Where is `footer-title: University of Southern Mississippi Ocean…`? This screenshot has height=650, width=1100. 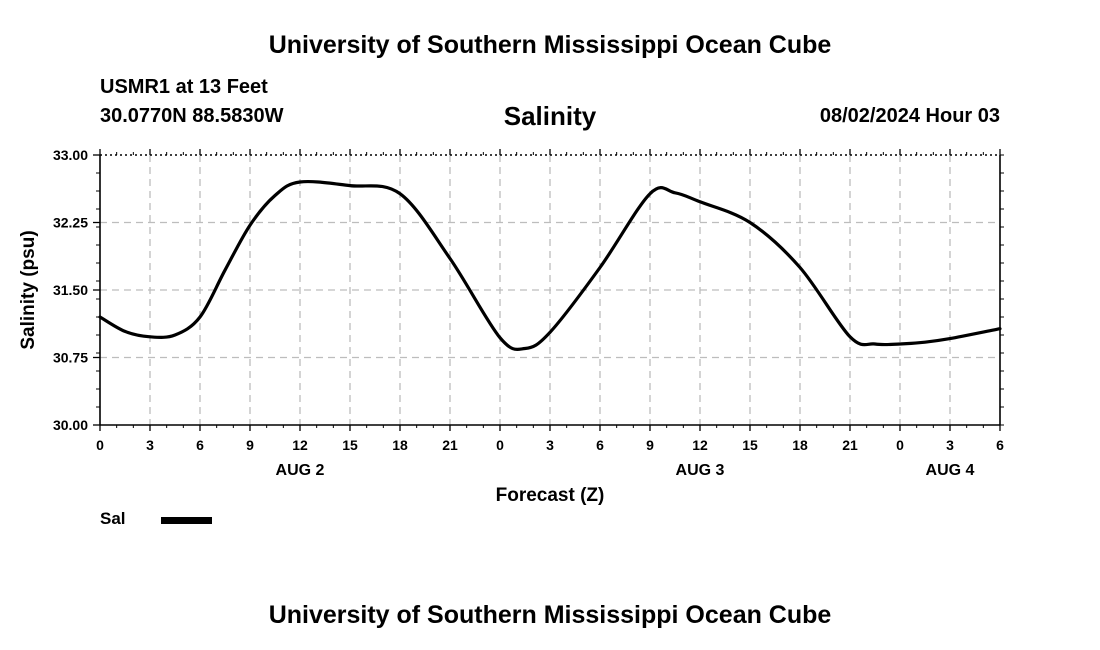
footer-title: University of Southern Mississippi Ocean… is located at coordinates (550, 615).